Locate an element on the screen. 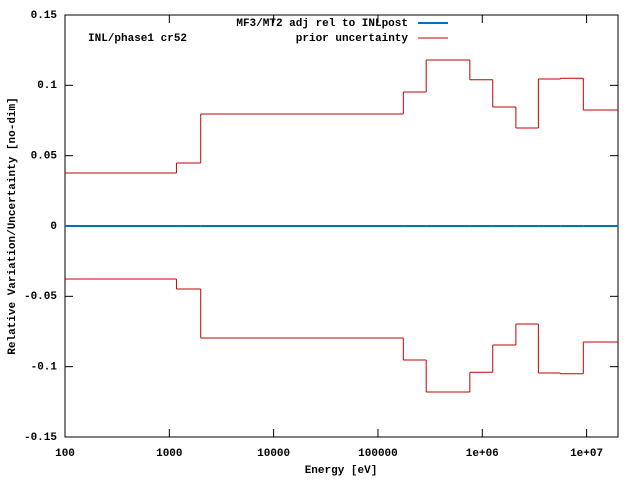 The height and width of the screenshot is (480, 640). y-tick-label: 0.05 is located at coordinates (44, 157).